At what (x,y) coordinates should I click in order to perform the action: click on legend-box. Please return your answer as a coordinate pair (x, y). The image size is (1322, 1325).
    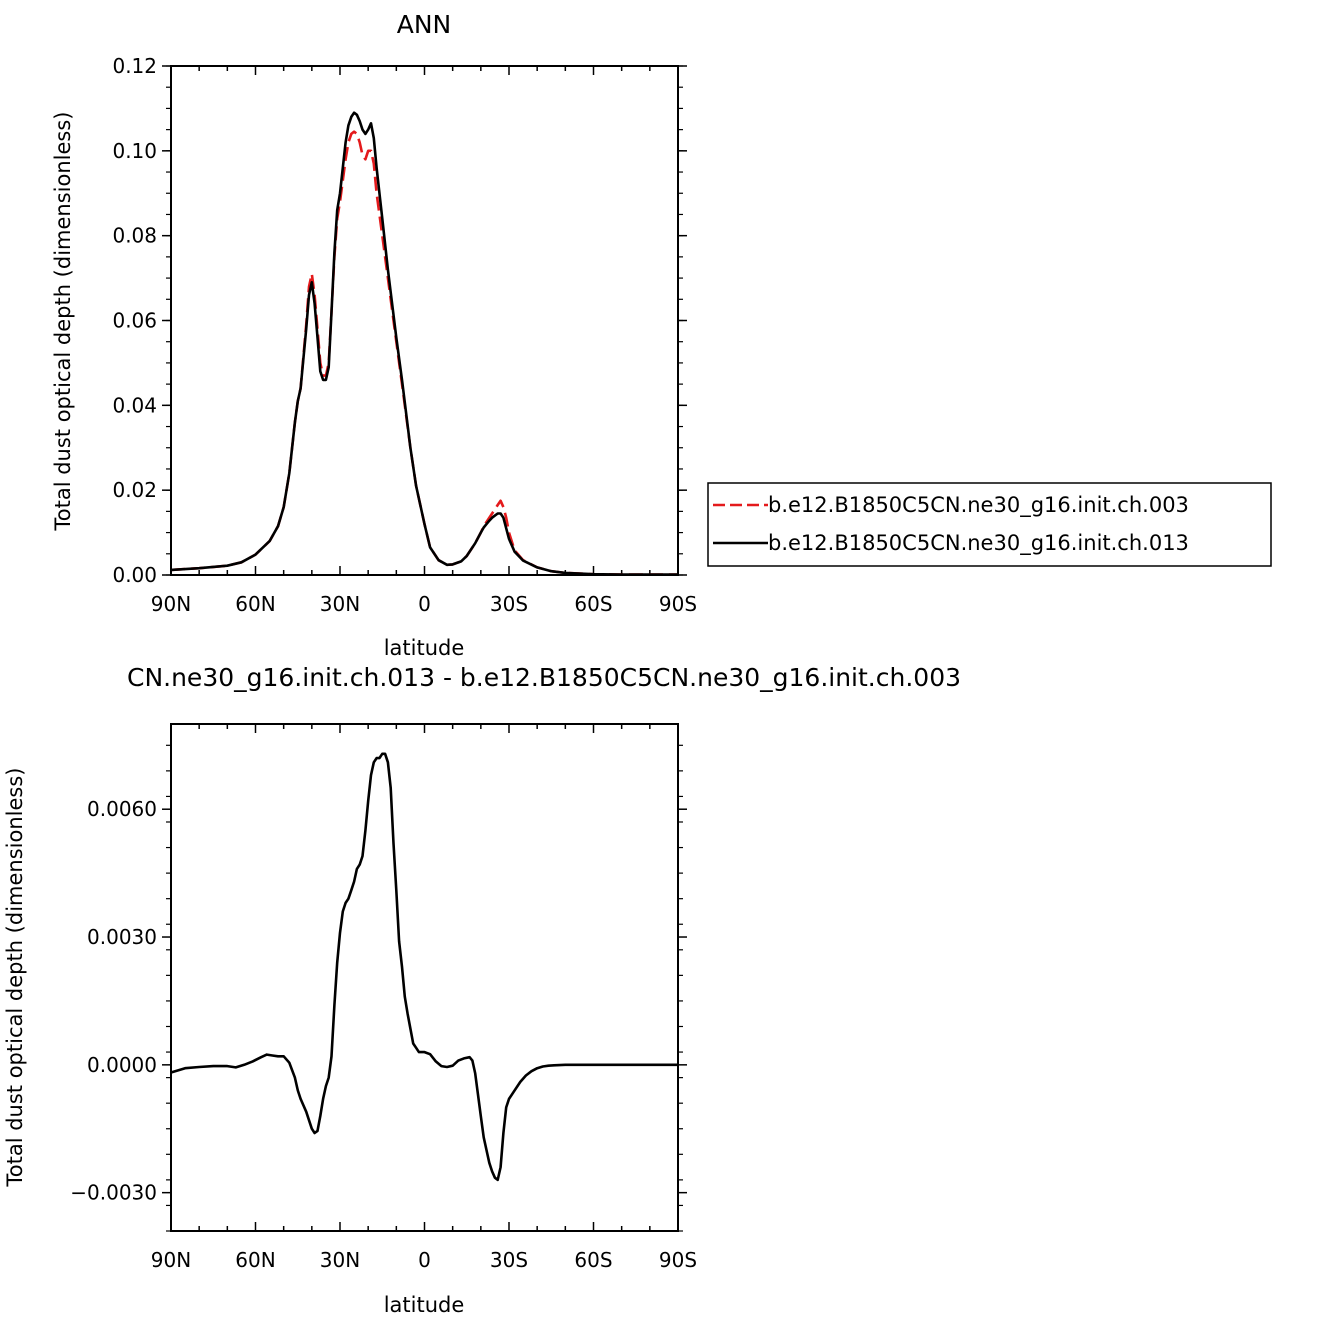
    Looking at the image, I should click on (989, 524).